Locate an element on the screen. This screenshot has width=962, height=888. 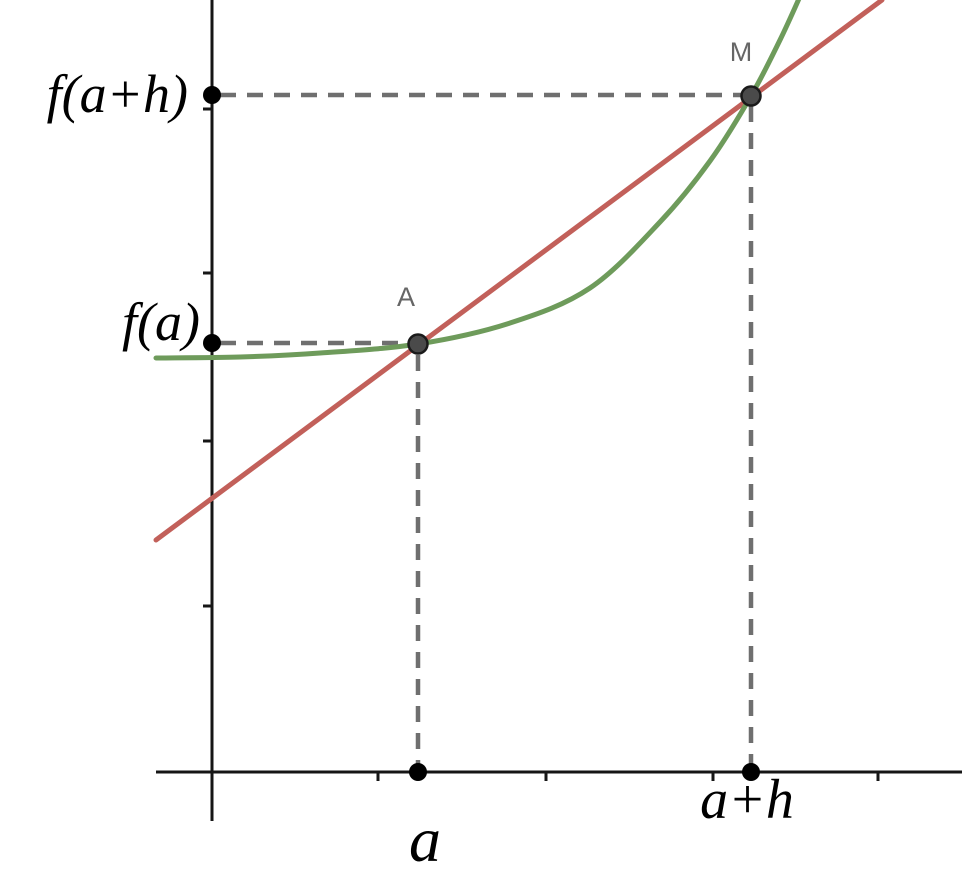
label-f_a: f(a) is located at coordinates (161, 322).